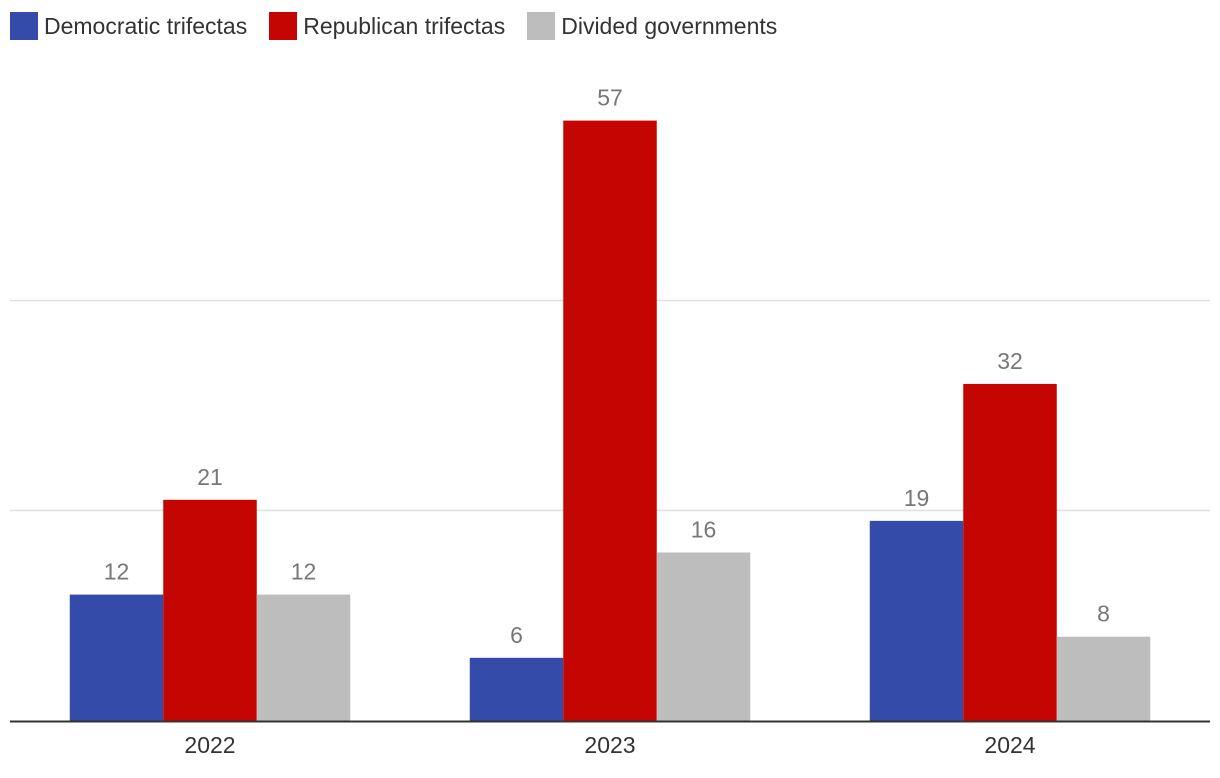 The width and height of the screenshot is (1220, 778). What do you see at coordinates (1009, 745) in the screenshot?
I see `x-tick-label-2024: 2024` at bounding box center [1009, 745].